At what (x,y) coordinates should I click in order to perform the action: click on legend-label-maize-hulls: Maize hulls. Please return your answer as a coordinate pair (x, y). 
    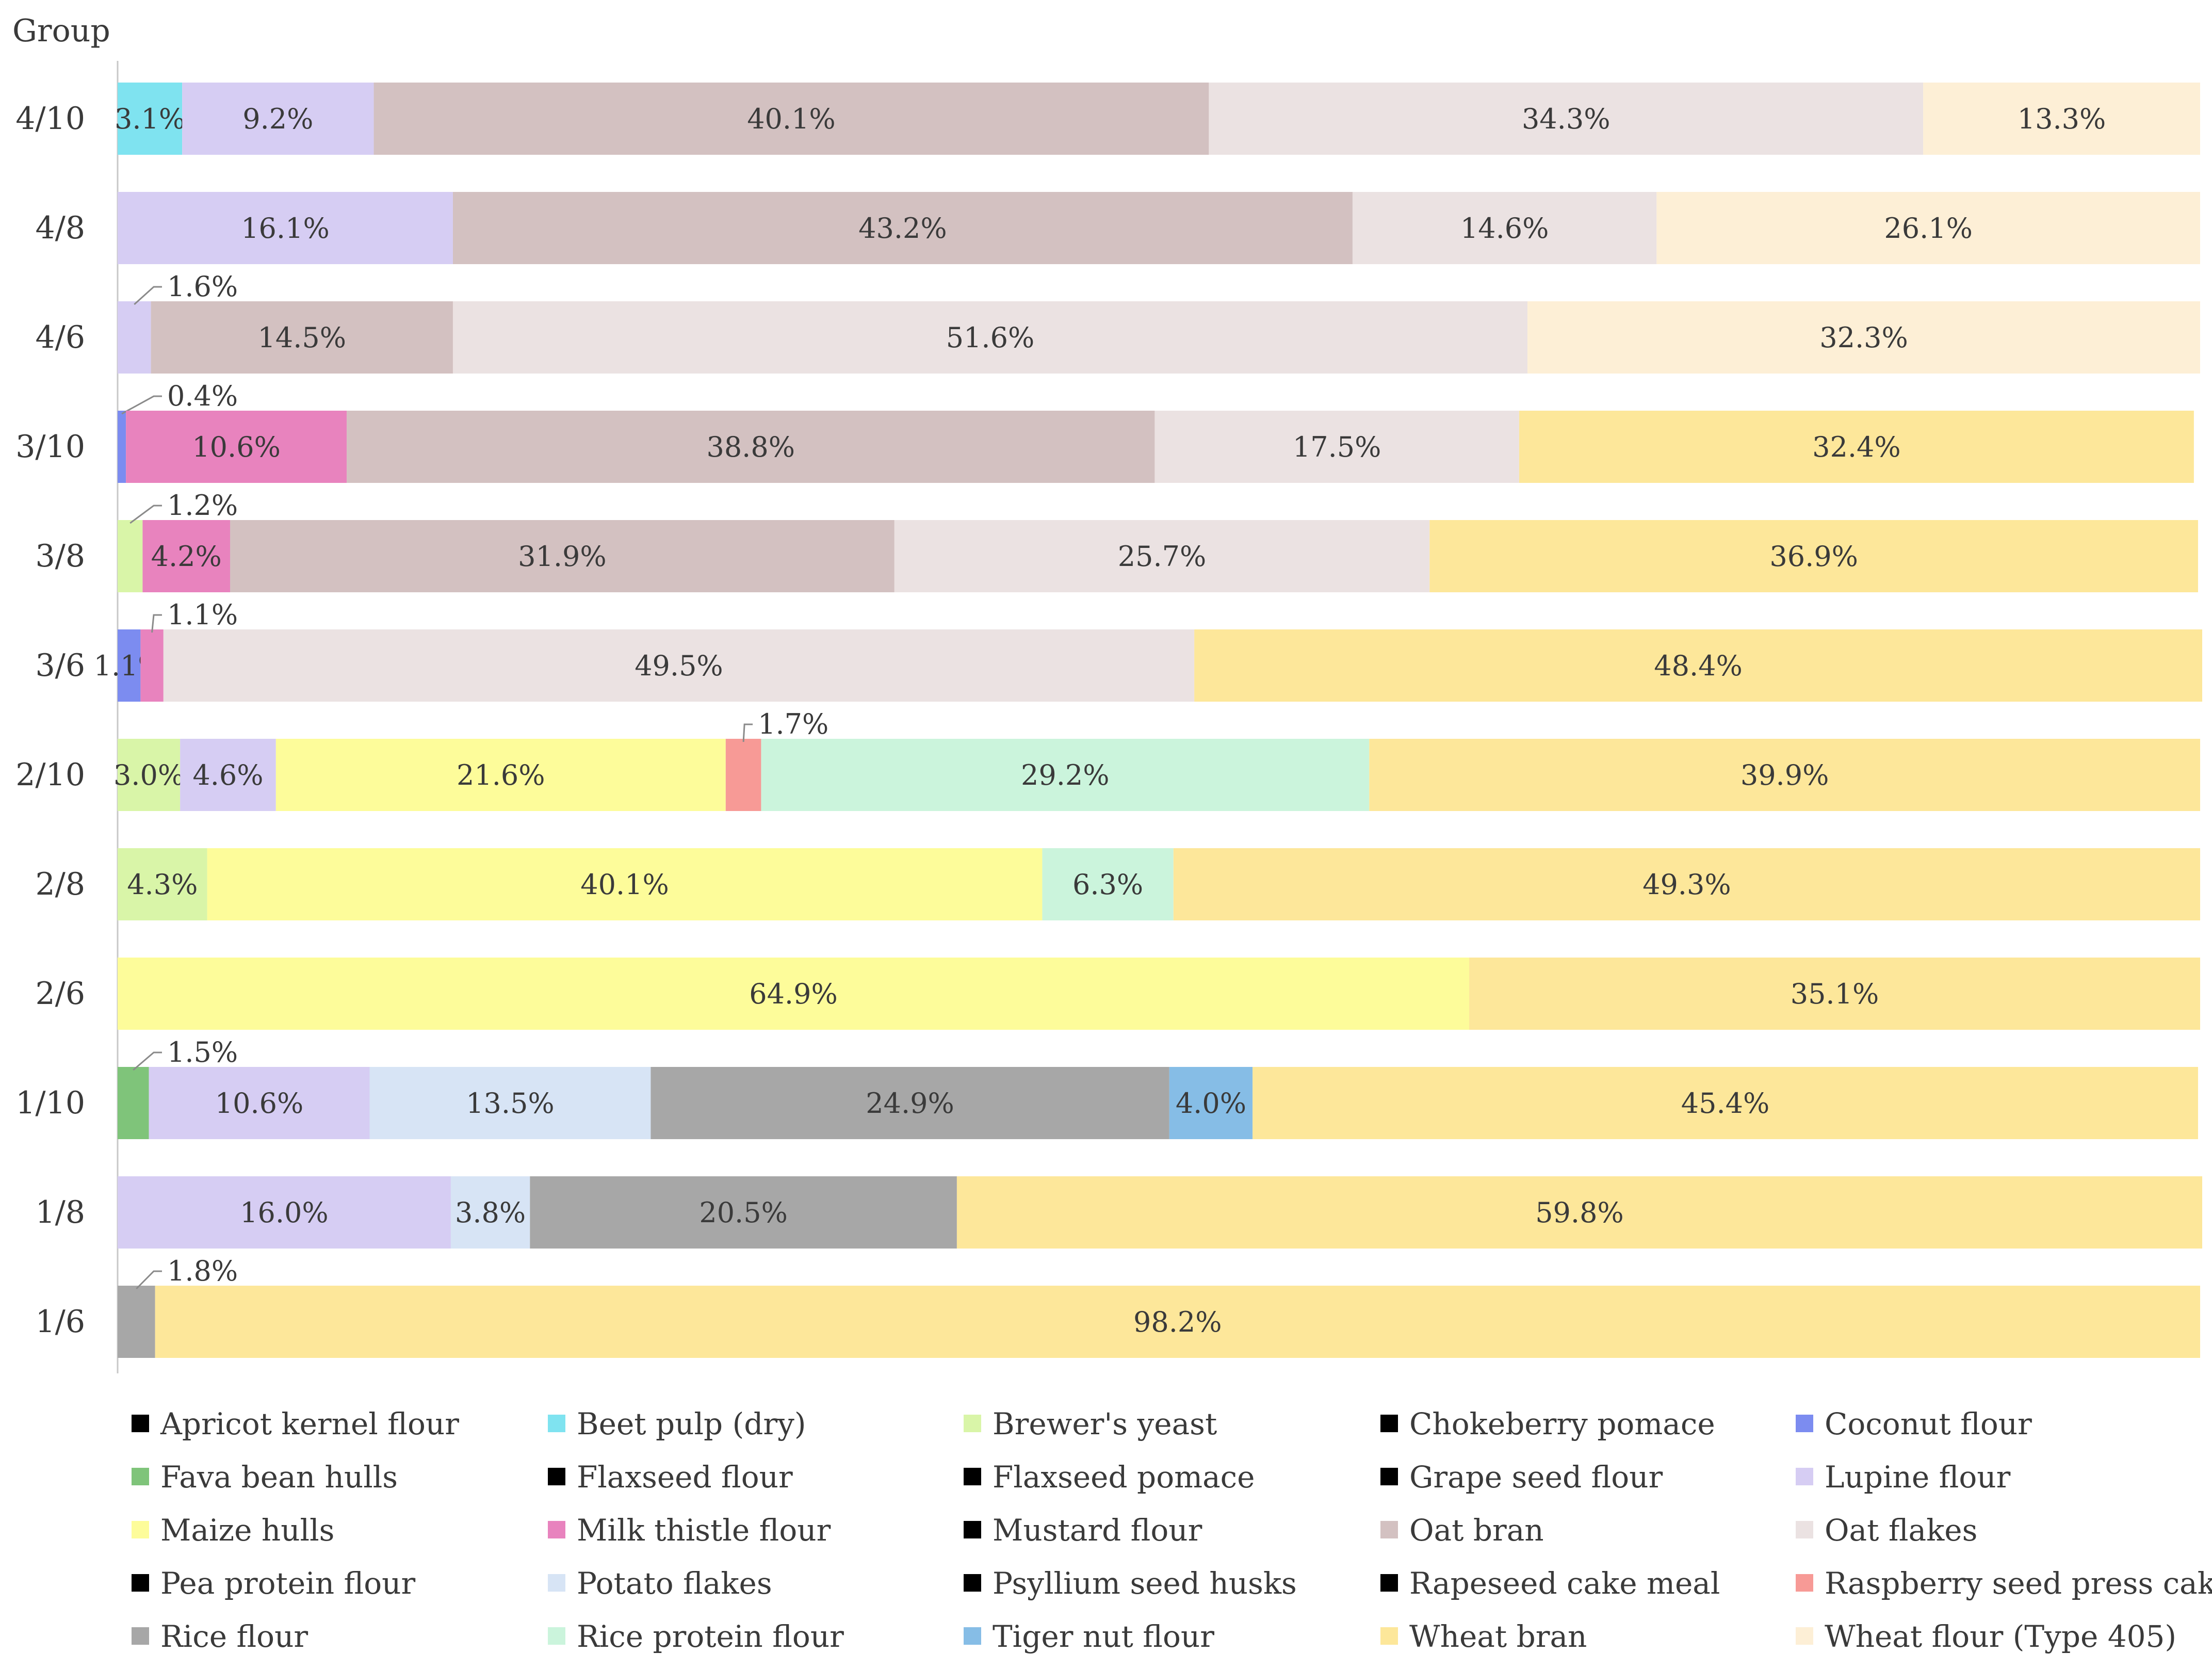
    Looking at the image, I should click on (247, 1530).